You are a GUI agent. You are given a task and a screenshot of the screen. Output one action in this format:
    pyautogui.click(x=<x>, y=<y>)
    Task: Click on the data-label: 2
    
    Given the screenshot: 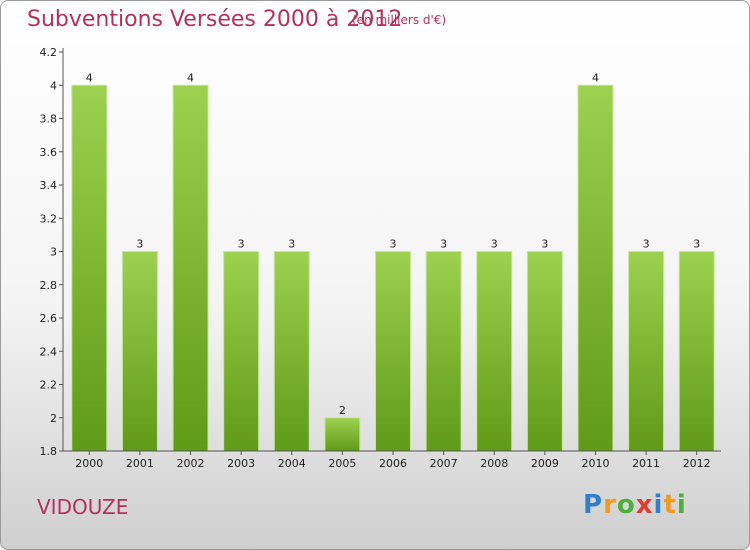 What is the action you would take?
    pyautogui.click(x=342, y=410)
    